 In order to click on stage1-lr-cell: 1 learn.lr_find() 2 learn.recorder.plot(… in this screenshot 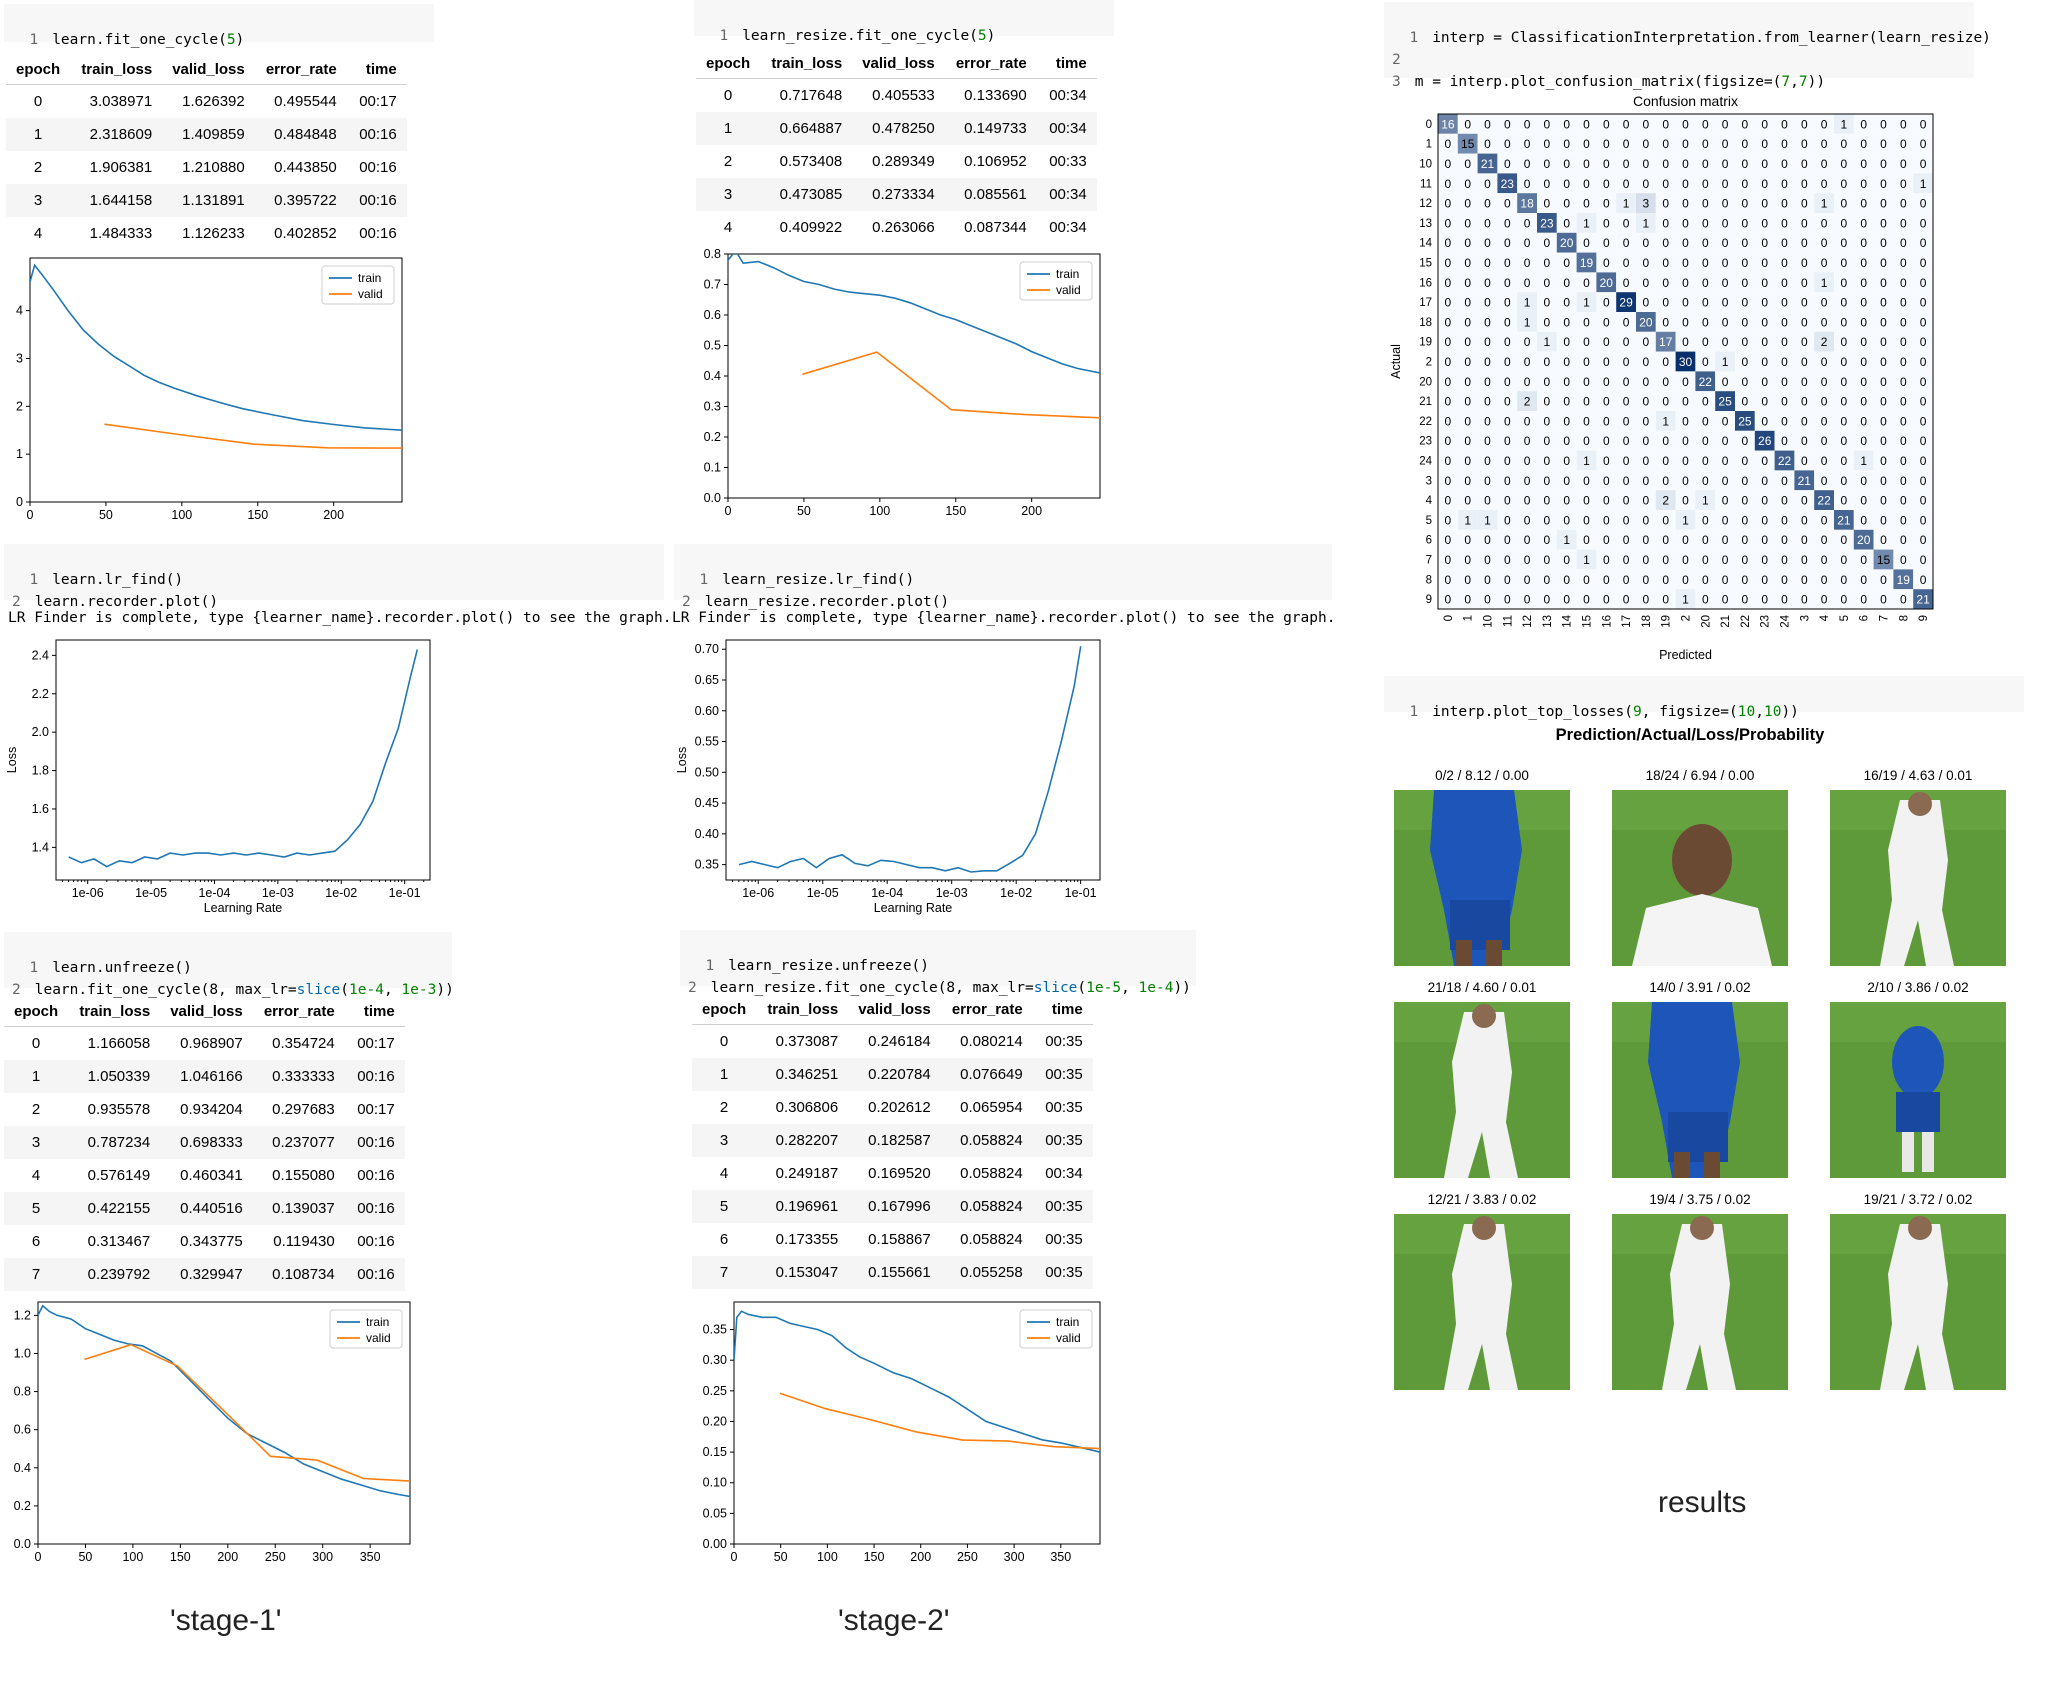, I will do `click(334, 577)`.